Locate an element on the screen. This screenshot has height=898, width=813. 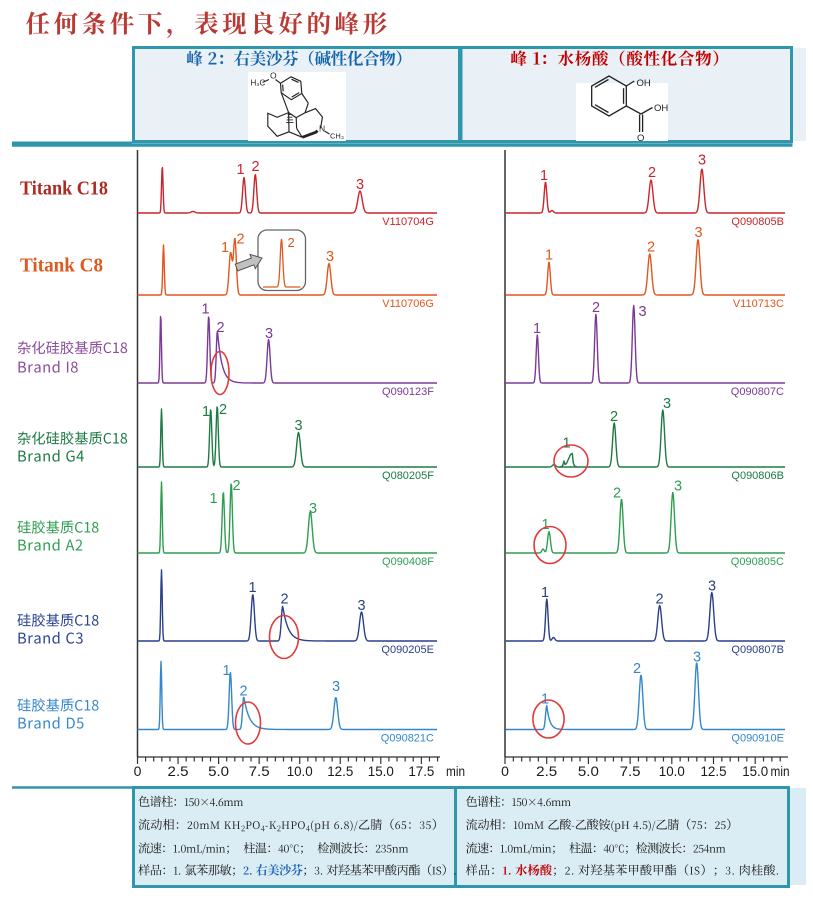
svg-text: V110704G is located at coordinates (408, 222).